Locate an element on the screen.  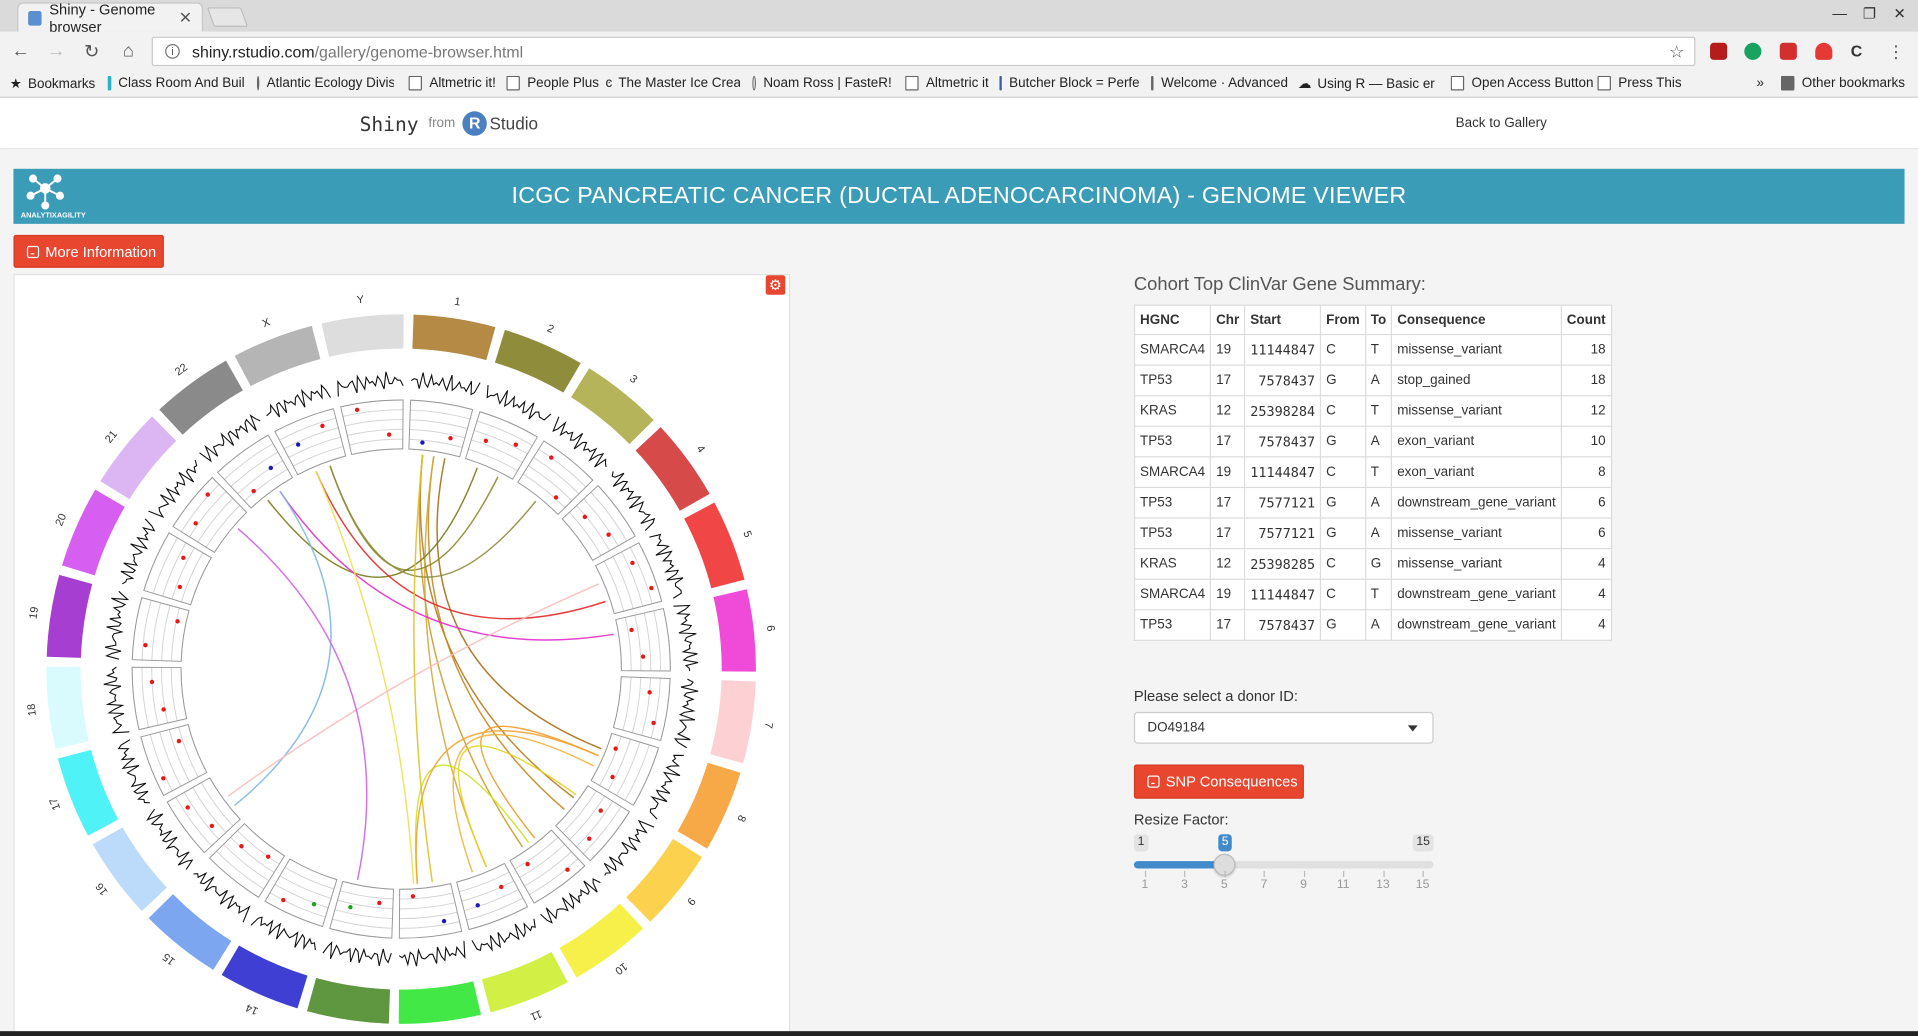
snp-consequences-button: SNP Consequences is located at coordinates (1218, 781).